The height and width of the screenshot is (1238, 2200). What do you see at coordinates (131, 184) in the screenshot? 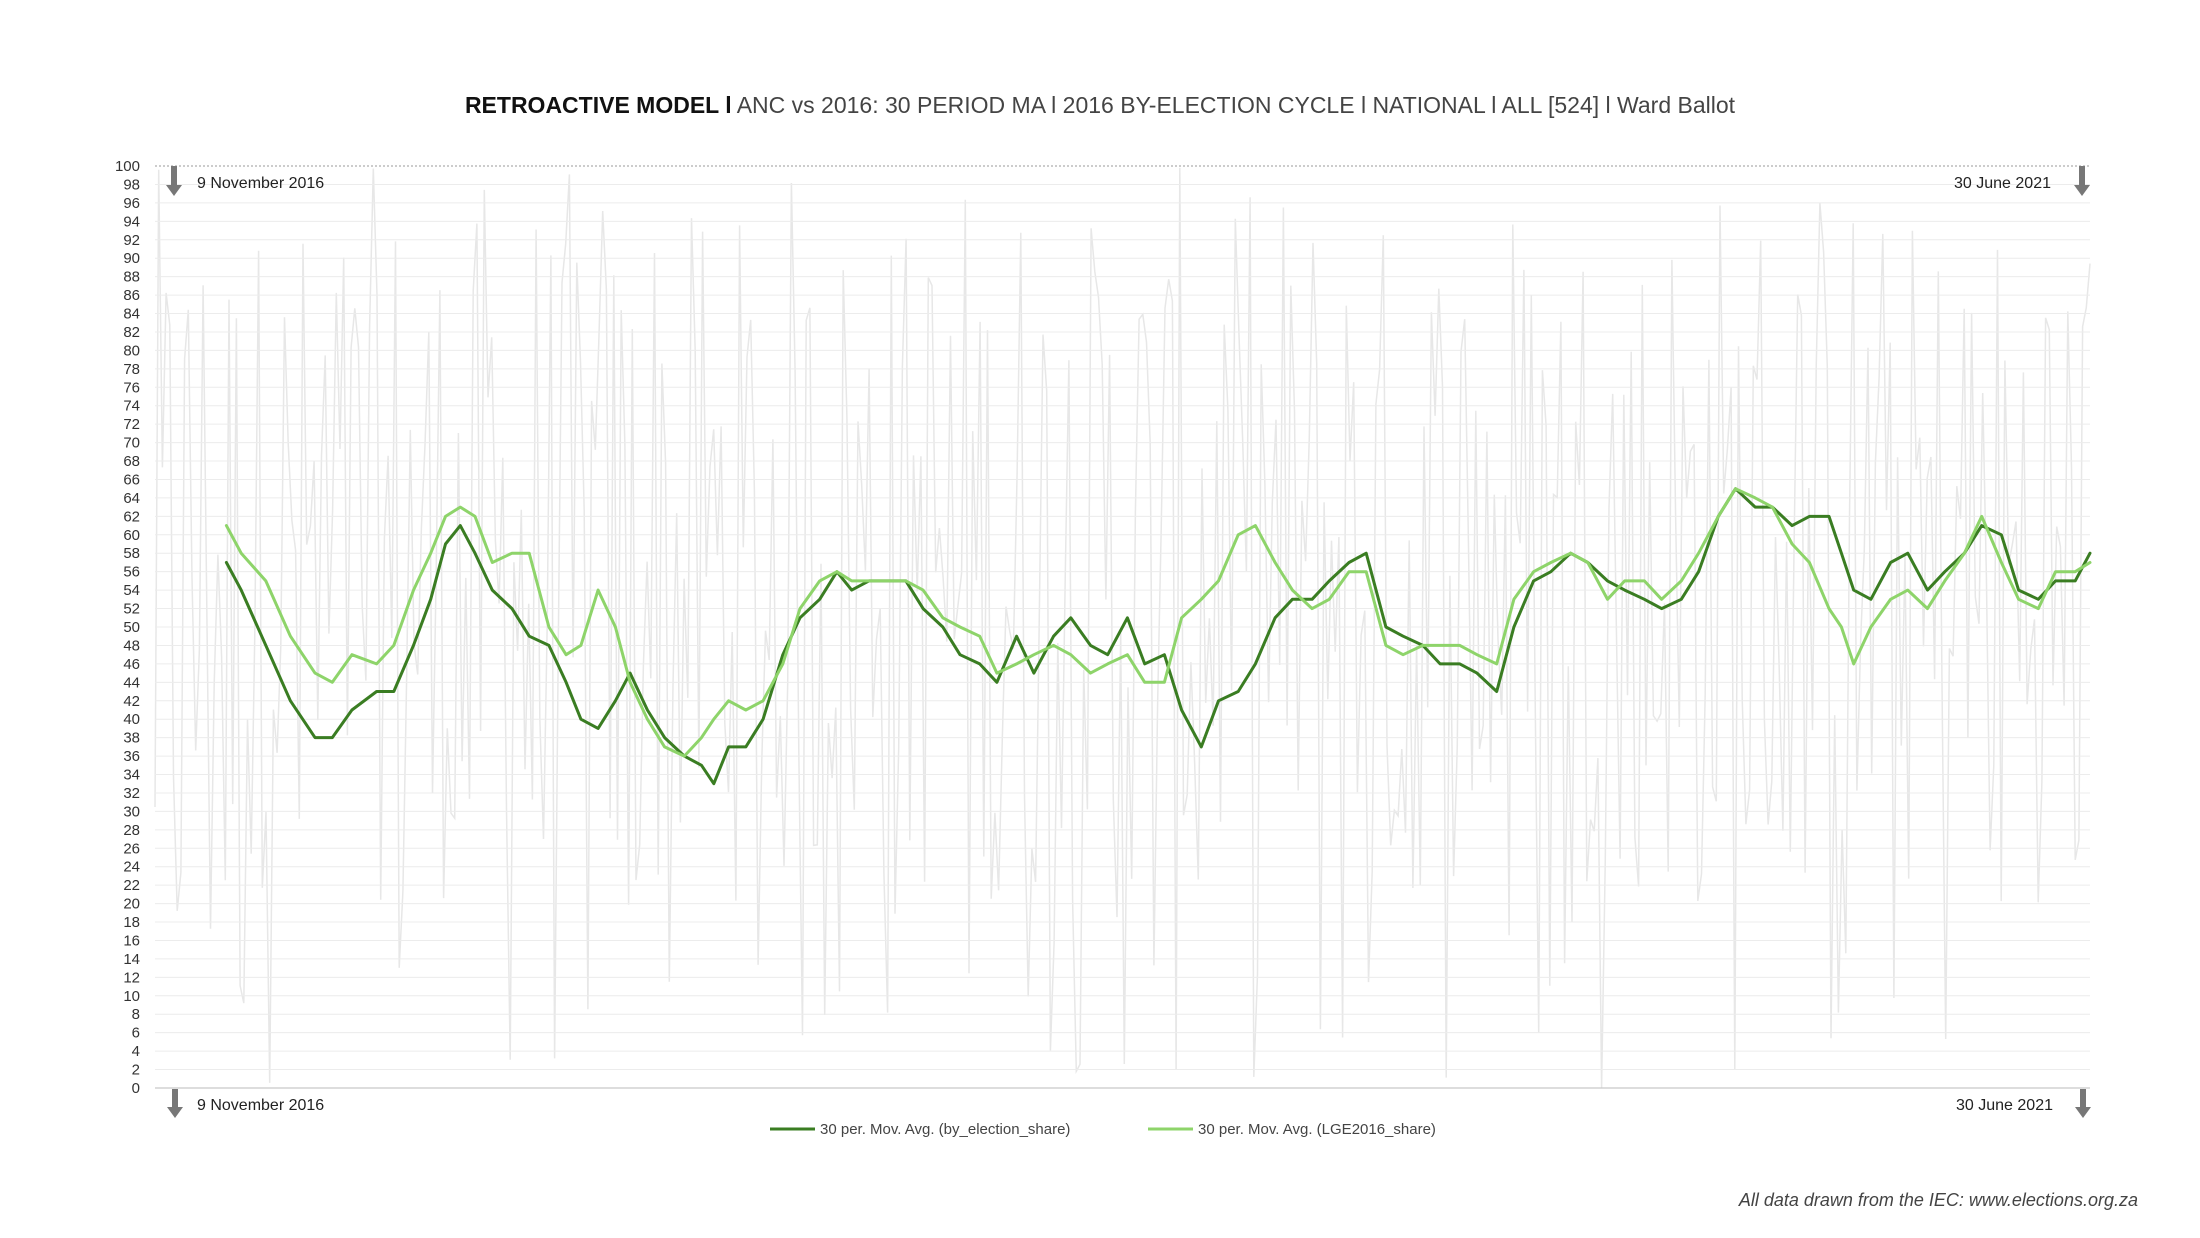
I see `y-tick-label: 98` at bounding box center [131, 184].